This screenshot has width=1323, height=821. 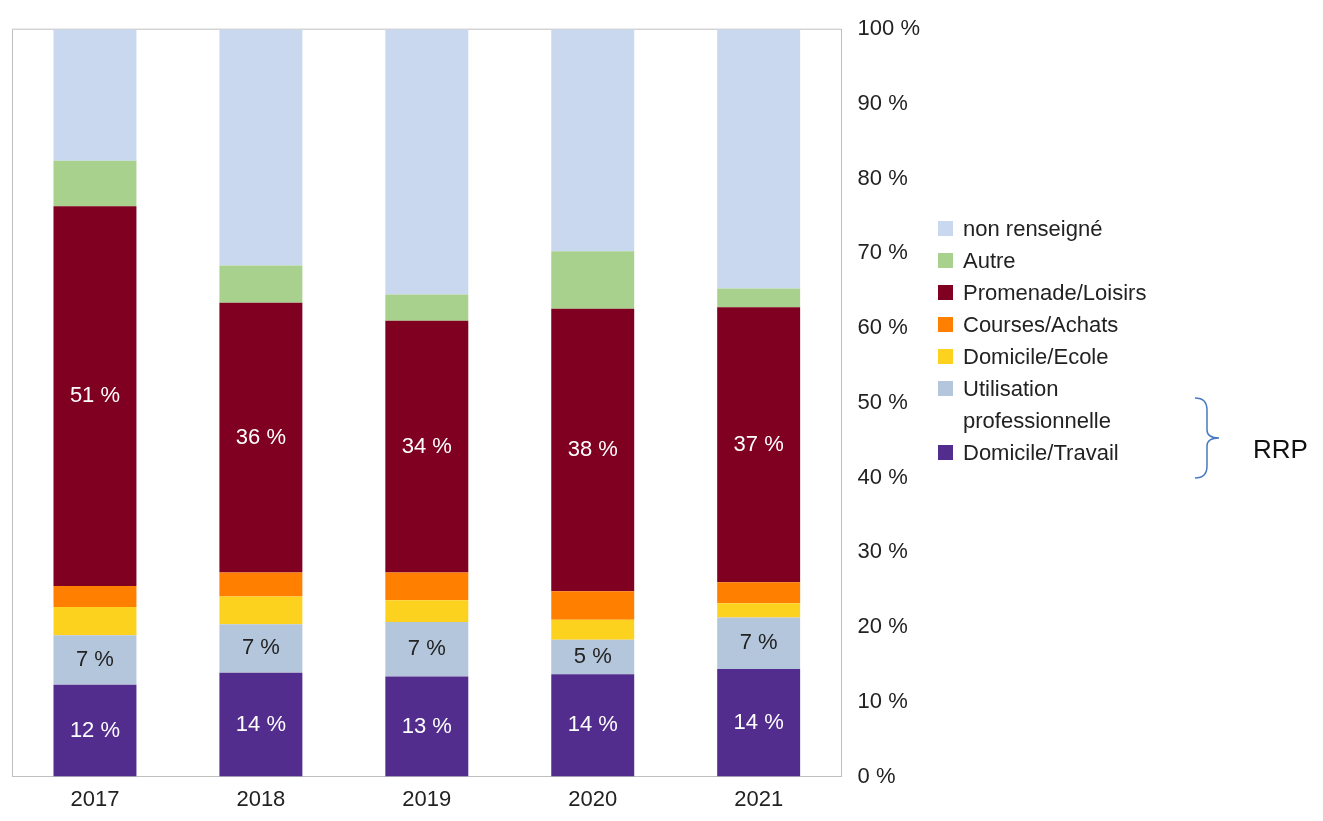 I want to click on data-label: 51 %, so click(x=95, y=395).